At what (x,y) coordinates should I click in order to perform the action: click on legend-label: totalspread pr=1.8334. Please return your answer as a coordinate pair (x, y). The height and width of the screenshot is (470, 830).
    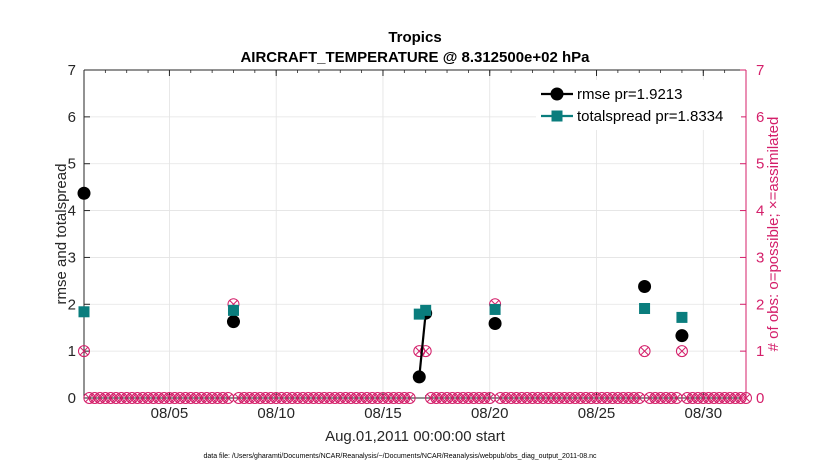
    Looking at the image, I should click on (650, 116).